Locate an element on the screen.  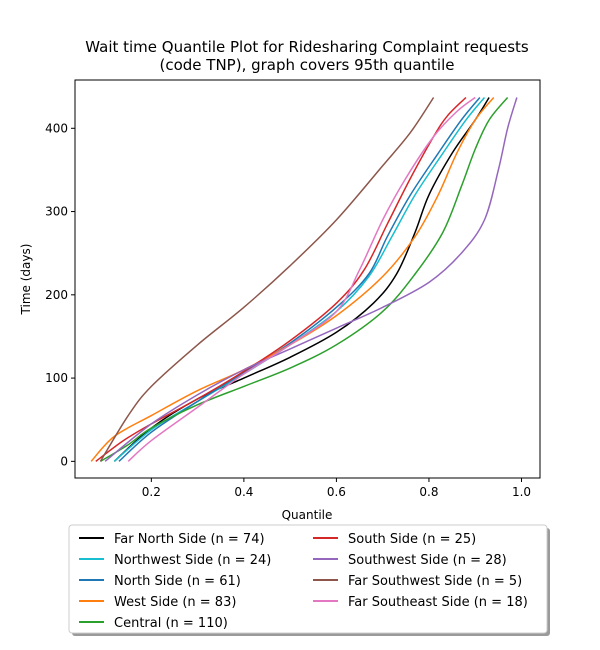
x-tick-label: 0.4 is located at coordinates (243, 492).